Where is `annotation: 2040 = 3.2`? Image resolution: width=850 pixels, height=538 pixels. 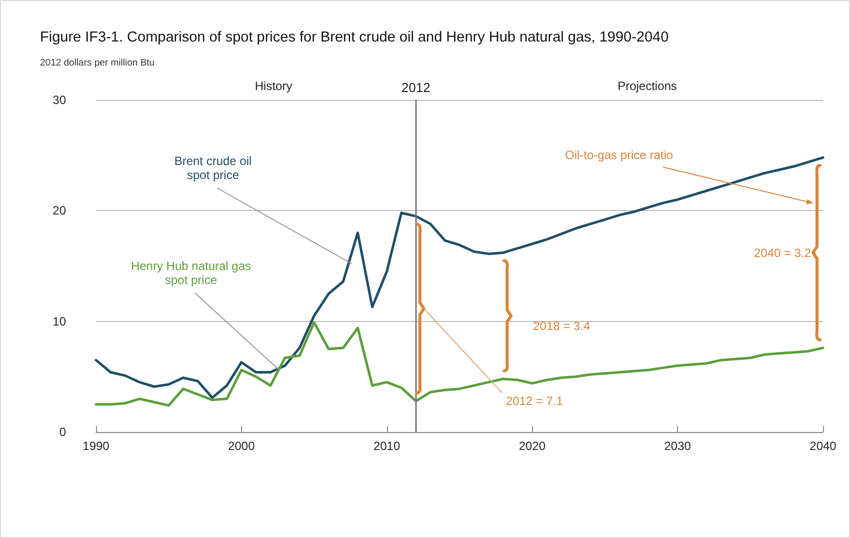
annotation: 2040 = 3.2 is located at coordinates (783, 253).